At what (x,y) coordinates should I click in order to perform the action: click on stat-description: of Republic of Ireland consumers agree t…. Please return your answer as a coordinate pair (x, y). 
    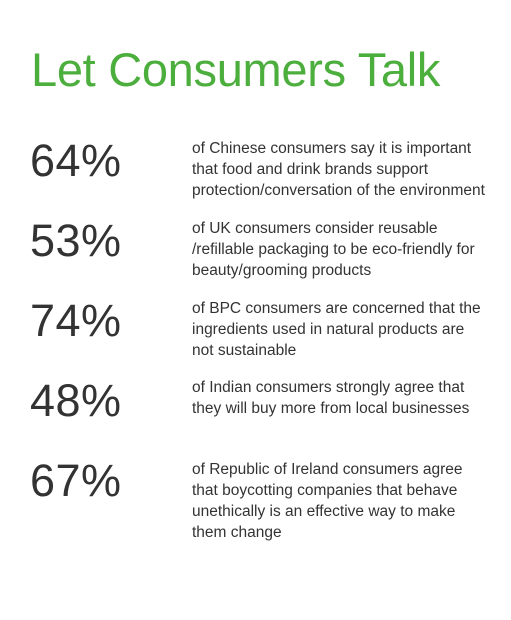
    Looking at the image, I should click on (349, 501).